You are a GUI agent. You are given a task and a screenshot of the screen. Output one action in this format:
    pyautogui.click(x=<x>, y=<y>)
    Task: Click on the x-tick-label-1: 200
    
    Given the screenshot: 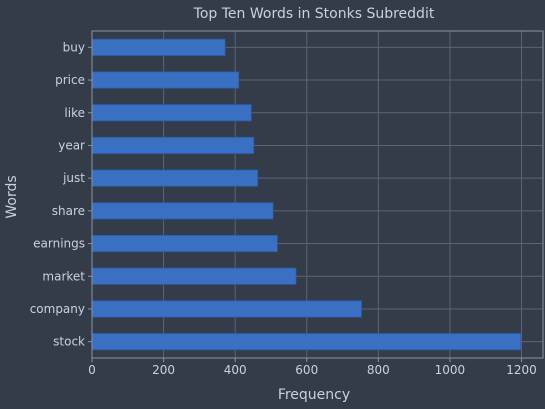 What is the action you would take?
    pyautogui.click(x=163, y=370)
    